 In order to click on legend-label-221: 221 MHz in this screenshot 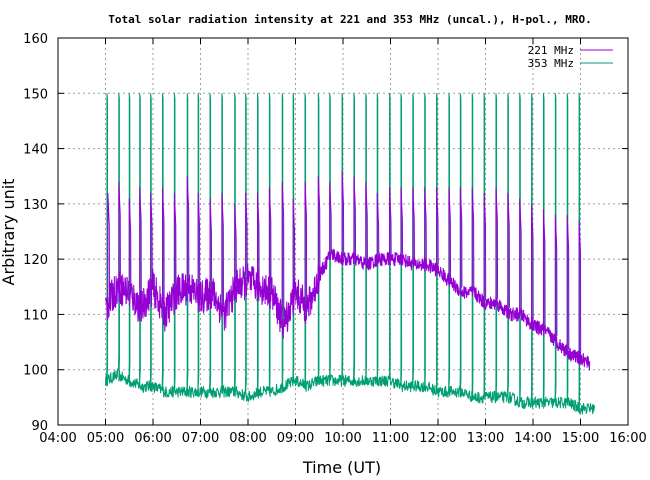, I will do `click(551, 50)`.